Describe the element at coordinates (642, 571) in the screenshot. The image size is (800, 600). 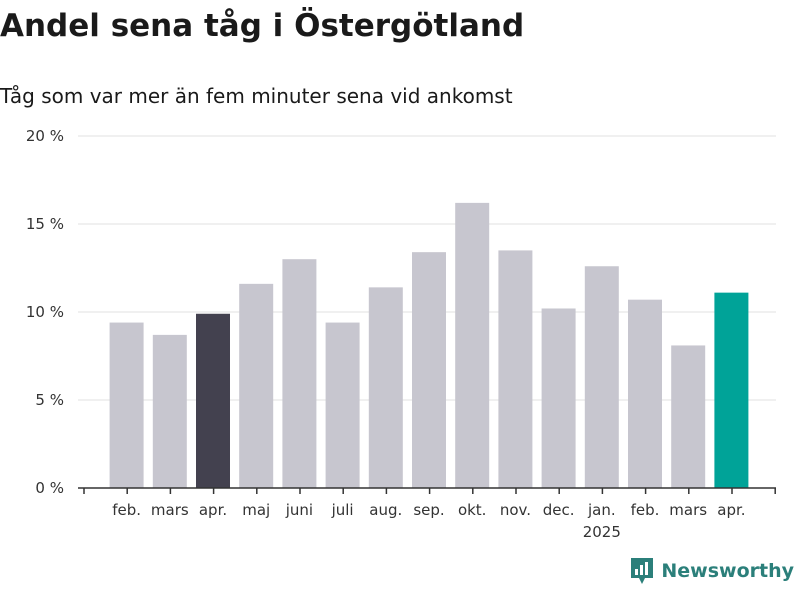
I see `newsworthy-logo-icon` at that location.